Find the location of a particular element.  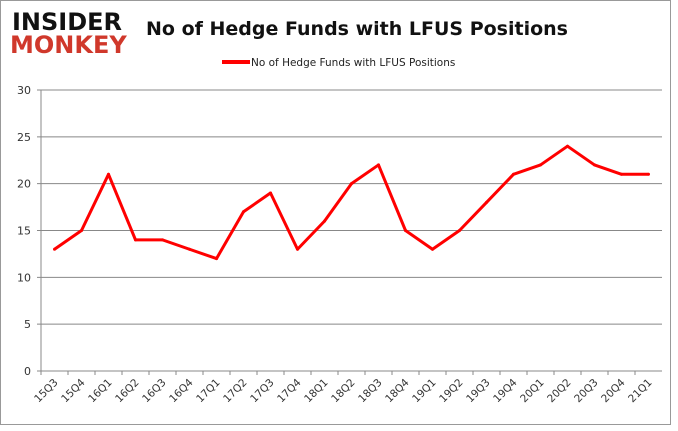

y-tick-label: 30 is located at coordinates (24, 90).